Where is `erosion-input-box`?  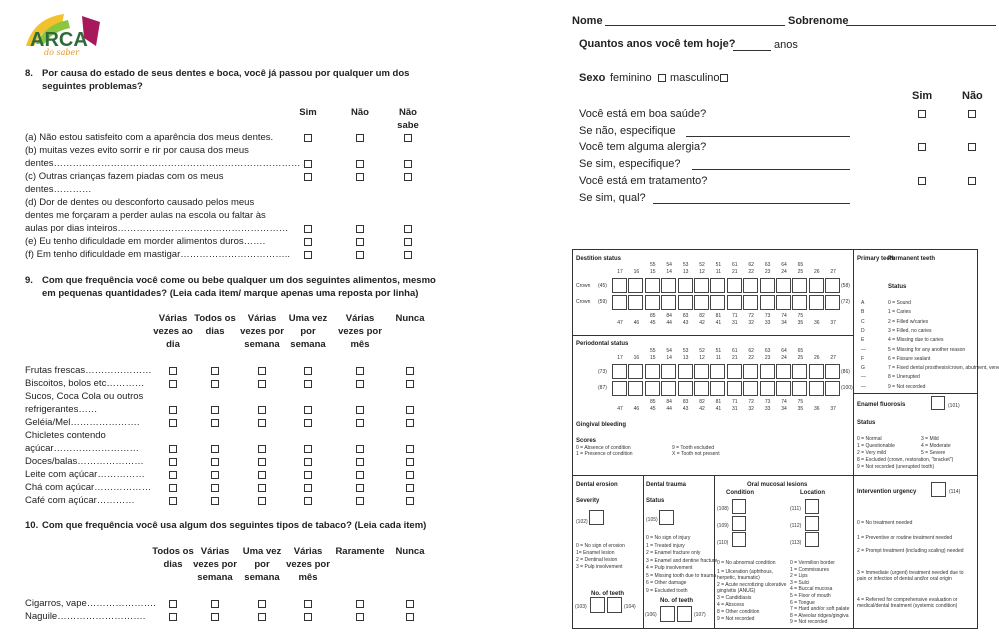 erosion-input-box is located at coordinates (596, 517).